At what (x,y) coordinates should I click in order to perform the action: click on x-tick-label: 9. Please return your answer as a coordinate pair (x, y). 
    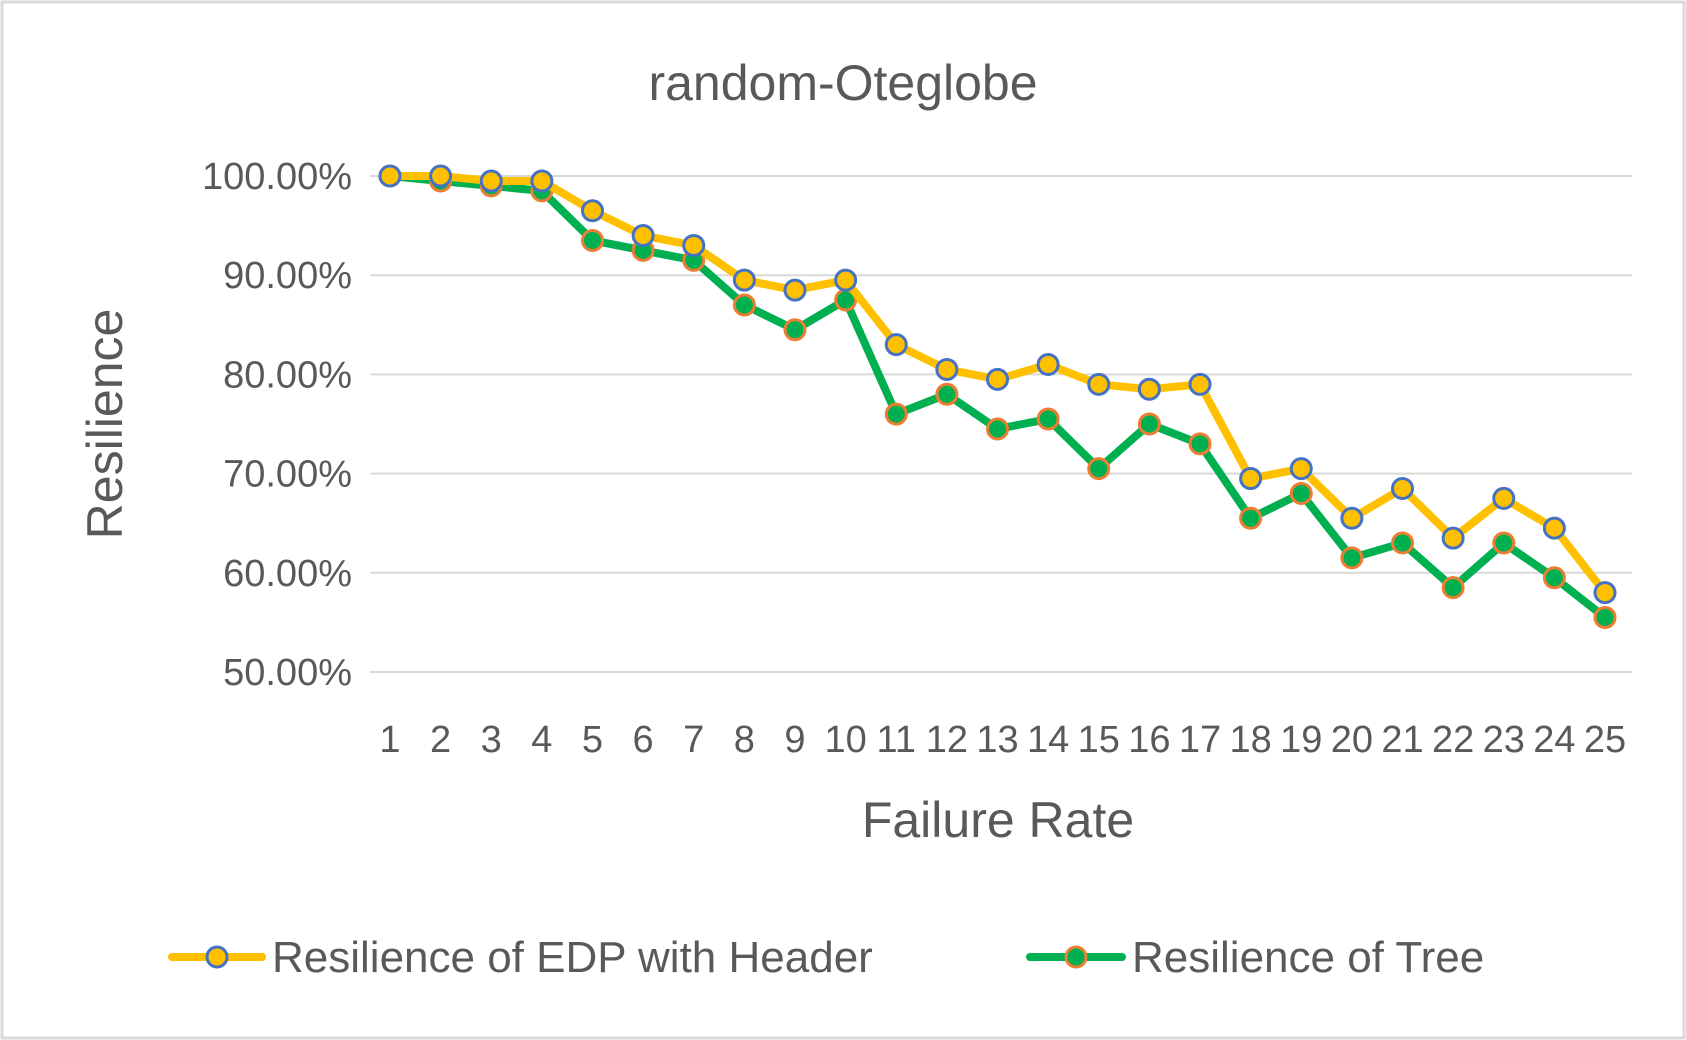
    Looking at the image, I should click on (794, 740).